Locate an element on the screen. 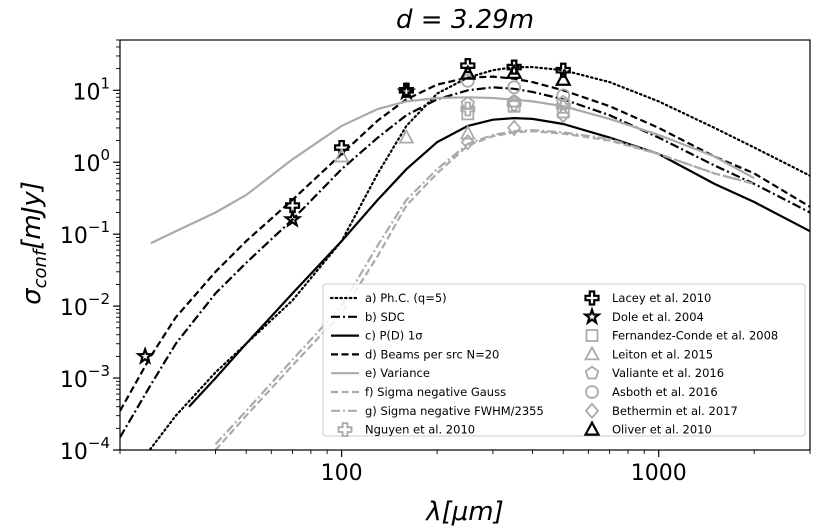  legend-label: Leiton et al. 2015 is located at coordinates (662, 354).